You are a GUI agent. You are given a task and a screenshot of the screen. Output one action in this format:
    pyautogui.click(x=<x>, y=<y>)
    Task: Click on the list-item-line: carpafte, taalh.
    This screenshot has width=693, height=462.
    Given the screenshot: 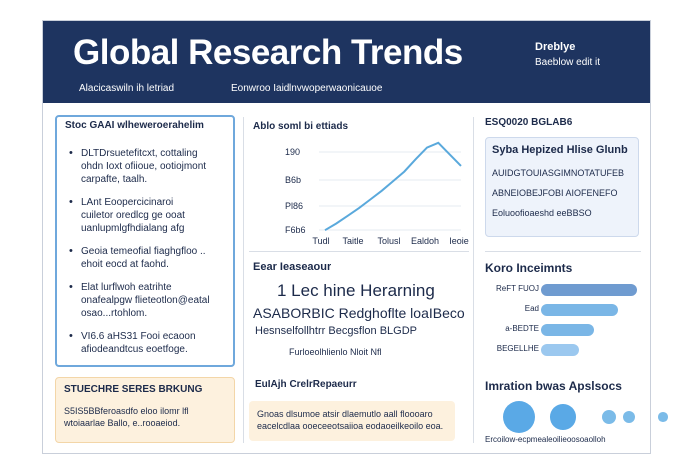 What is the action you would take?
    pyautogui.click(x=114, y=179)
    